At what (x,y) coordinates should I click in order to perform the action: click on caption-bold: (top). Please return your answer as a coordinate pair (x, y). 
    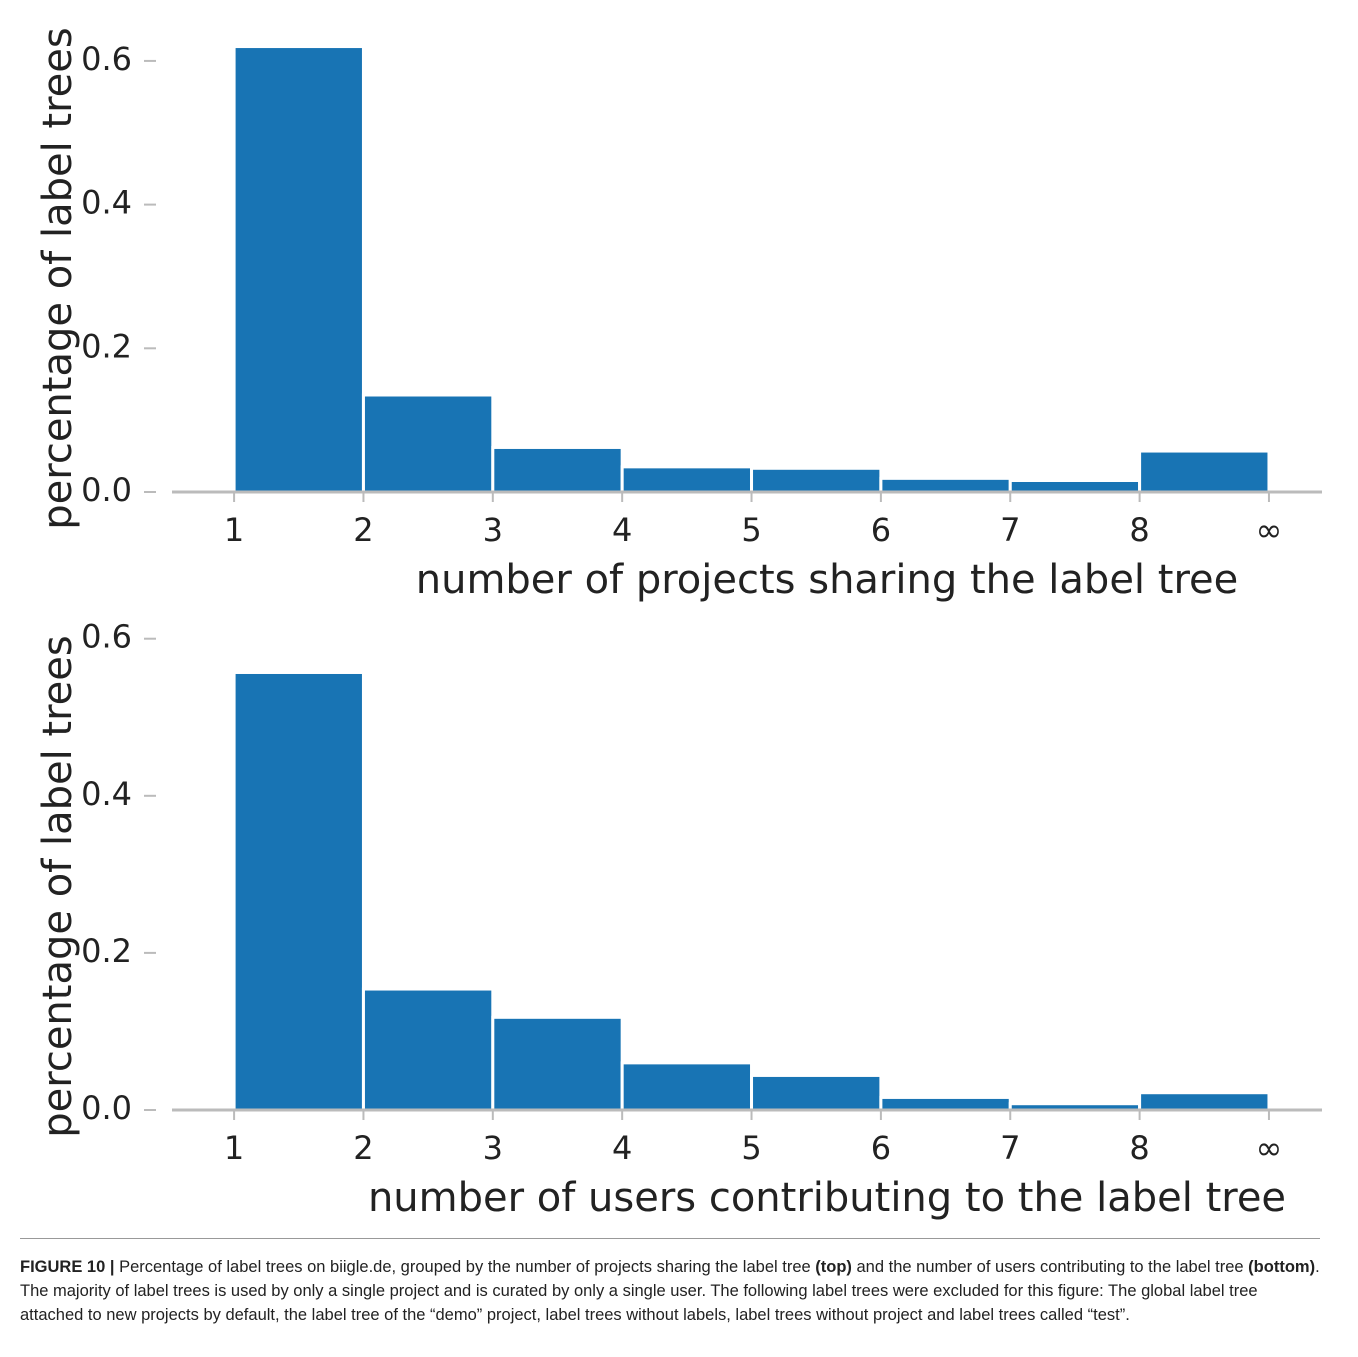
    Looking at the image, I should click on (833, 1267).